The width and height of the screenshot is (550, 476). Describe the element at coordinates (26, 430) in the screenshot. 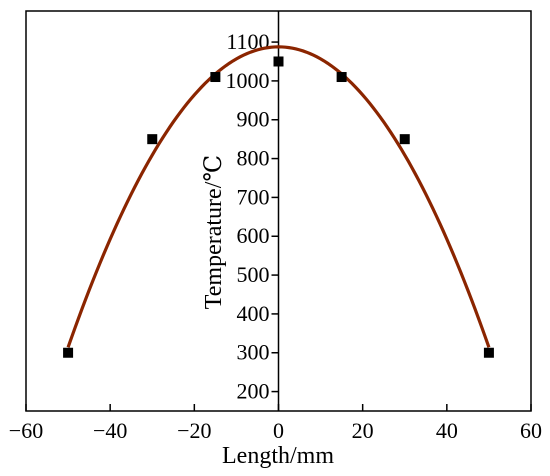

I see `x-tick-label: −60` at that location.